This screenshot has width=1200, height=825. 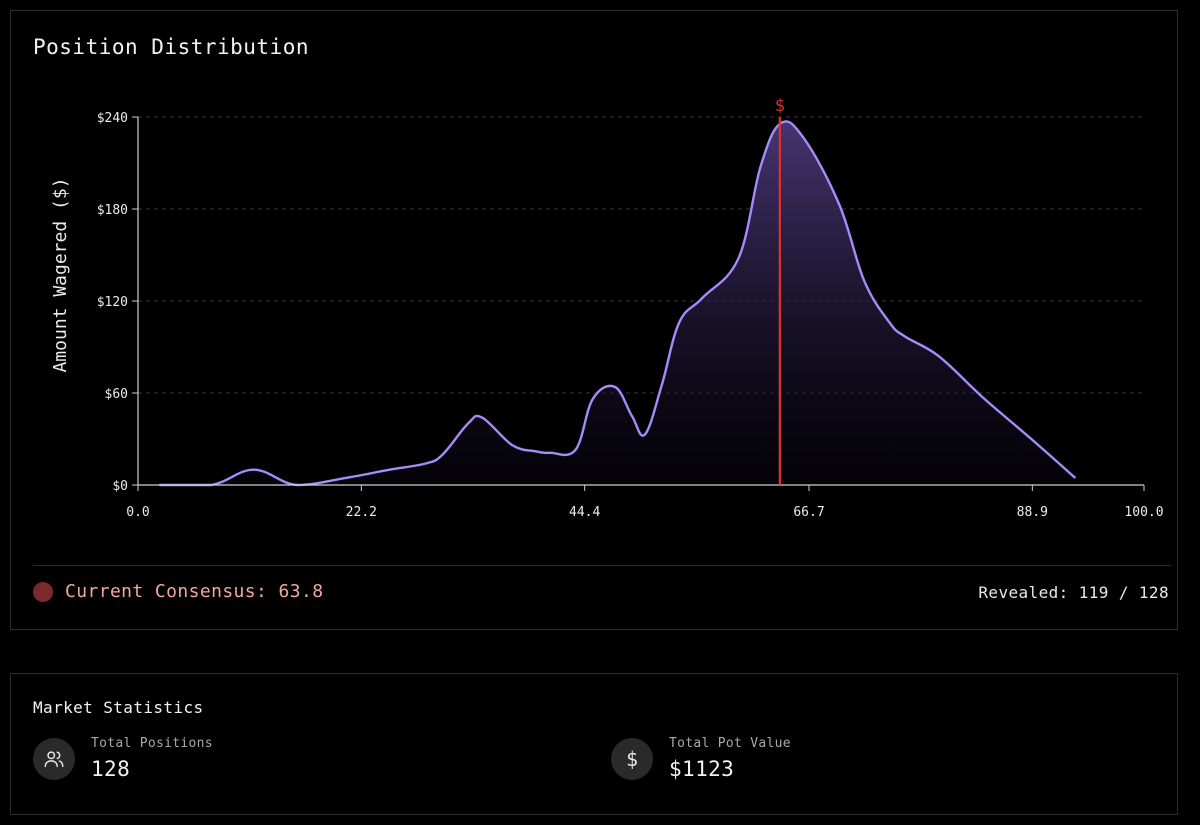 I want to click on total-positions-stat: Total Positions 128, so click(x=123, y=758).